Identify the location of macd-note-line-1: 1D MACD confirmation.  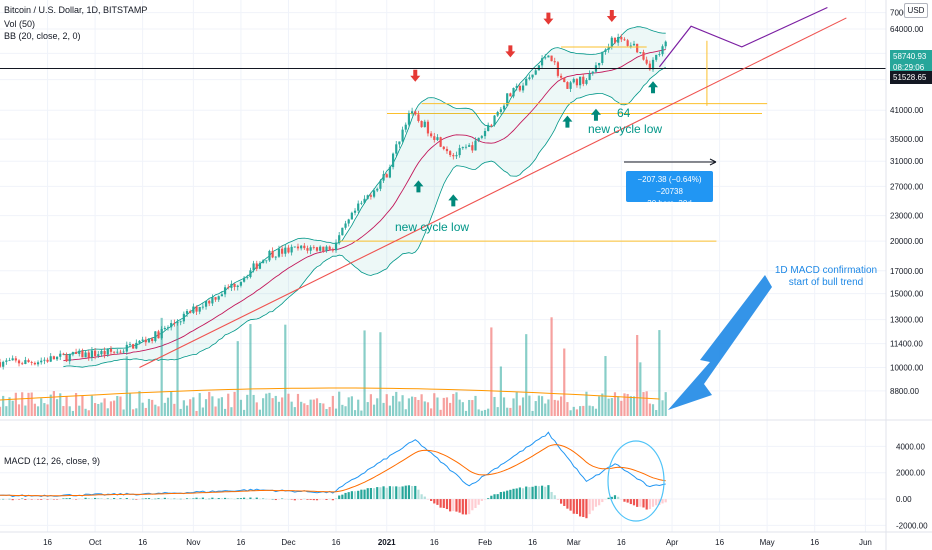
(826, 270).